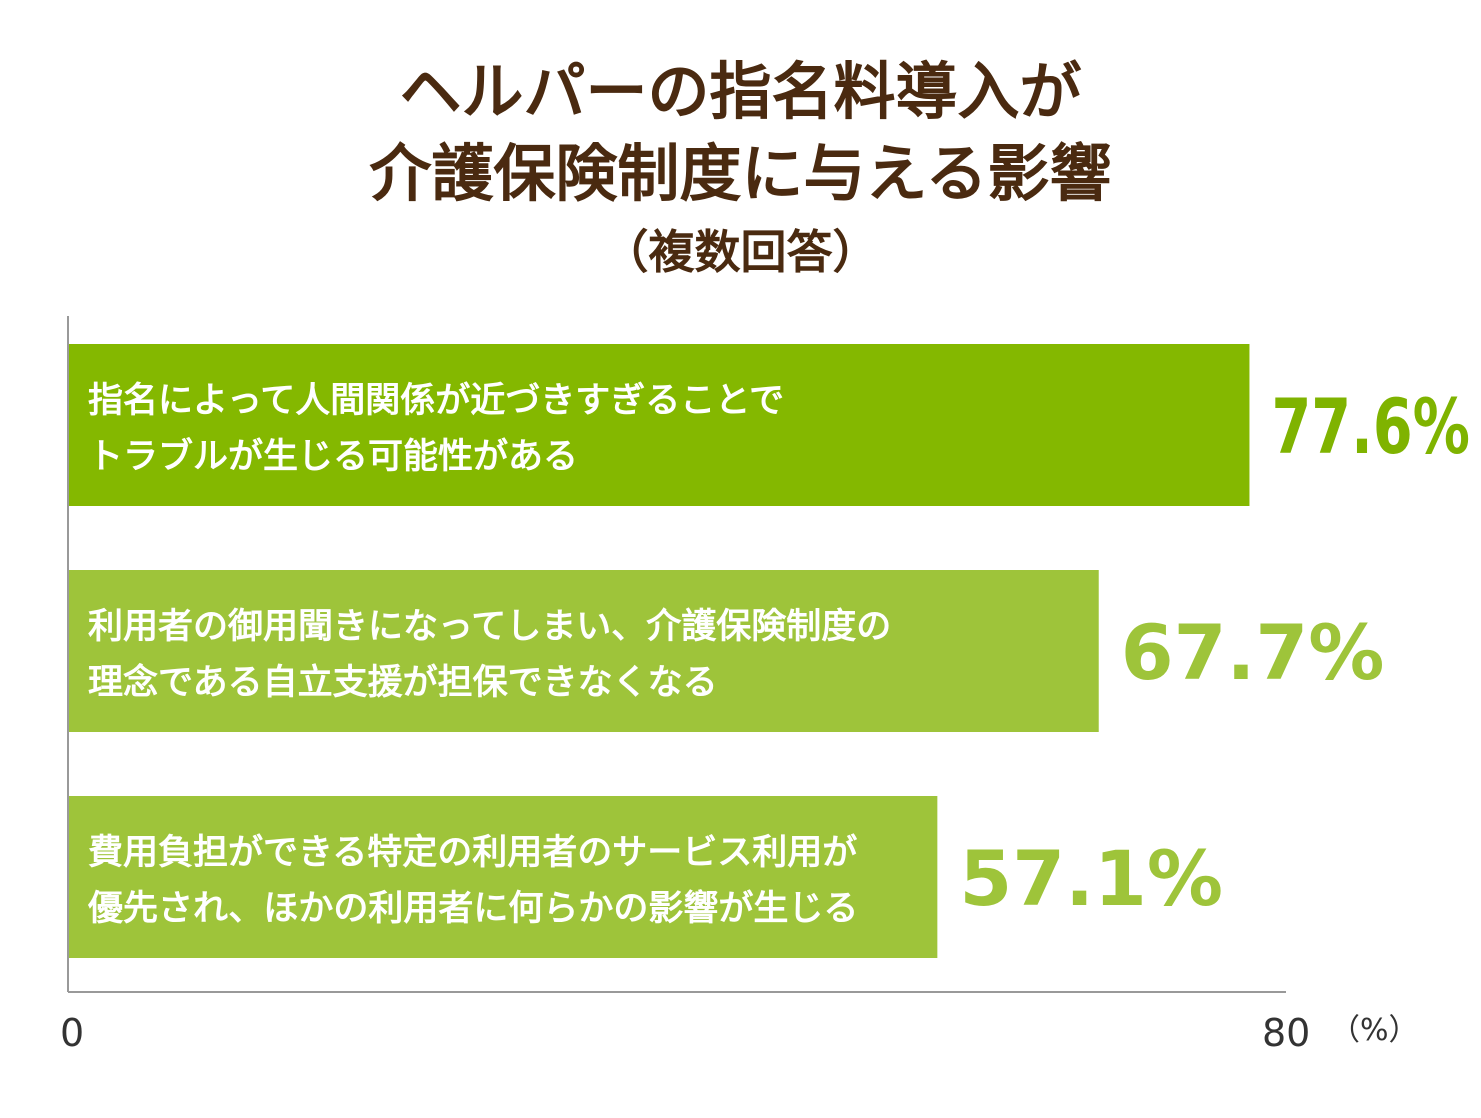 Image resolution: width=1481 pixels, height=1118 pixels. I want to click on chart-title-line-3: （複数回答）, so click(740, 252).